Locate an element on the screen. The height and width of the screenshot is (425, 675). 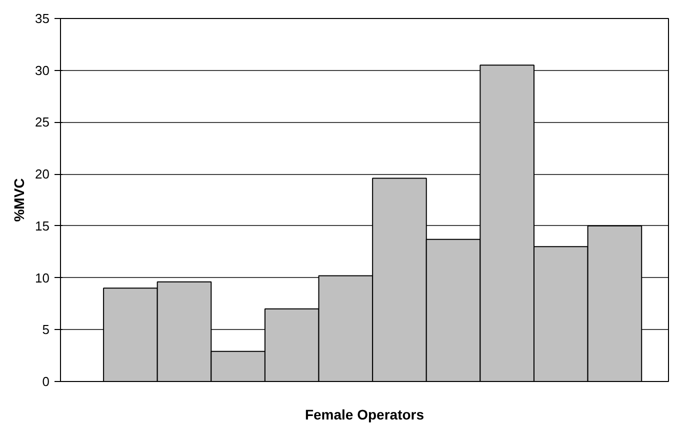
y-tick-label: 10 is located at coordinates (42, 278).